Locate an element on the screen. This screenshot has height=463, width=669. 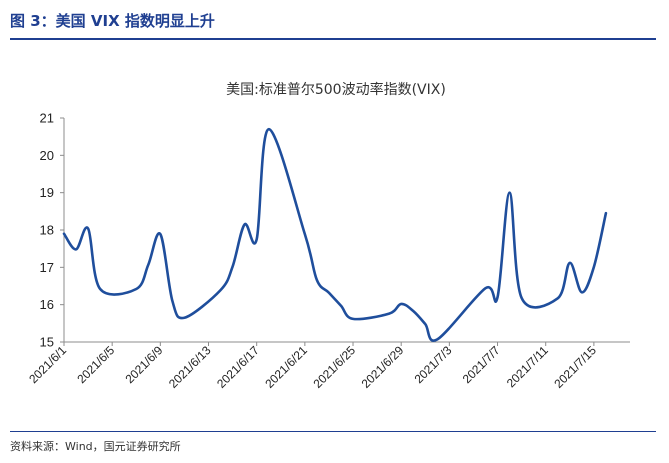
x-tick-label: 2021/6/13 is located at coordinates (190, 367).